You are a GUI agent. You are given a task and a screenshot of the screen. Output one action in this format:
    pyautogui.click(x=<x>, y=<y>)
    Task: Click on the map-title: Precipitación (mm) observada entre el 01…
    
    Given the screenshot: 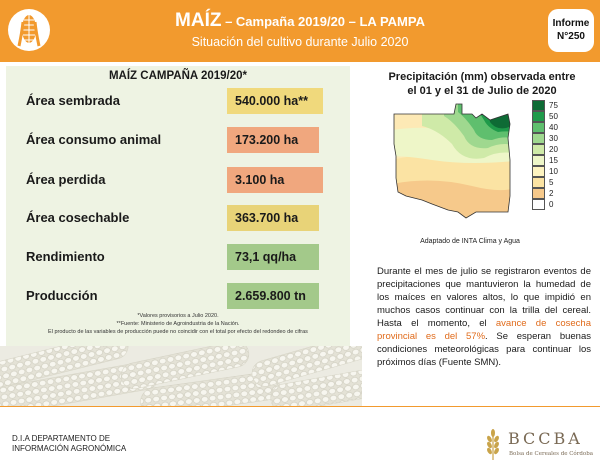 What is the action you would take?
    pyautogui.click(x=482, y=84)
    